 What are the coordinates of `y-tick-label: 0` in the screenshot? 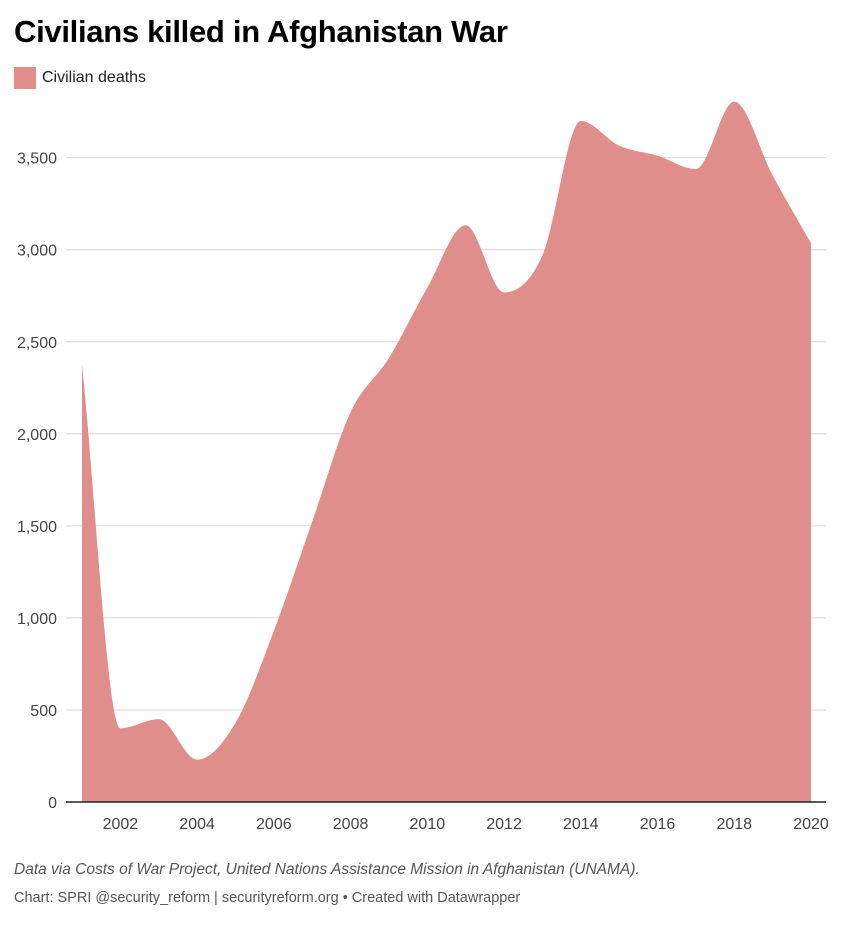 It's located at (52, 803).